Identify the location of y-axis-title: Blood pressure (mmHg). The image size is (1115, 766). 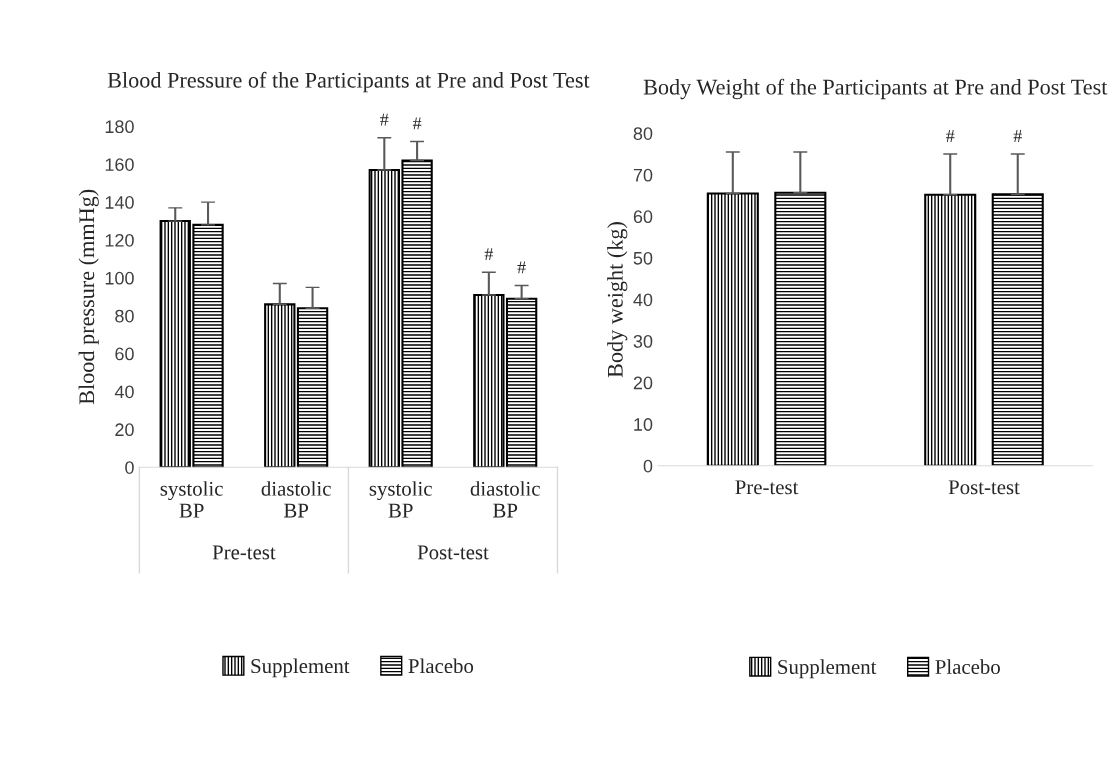
(88, 297).